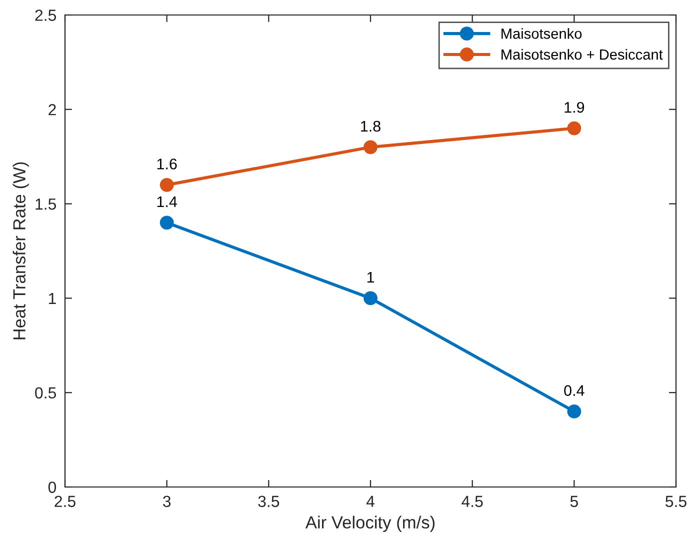 This screenshot has width=691, height=548. I want to click on data-label: 1, so click(370, 277).